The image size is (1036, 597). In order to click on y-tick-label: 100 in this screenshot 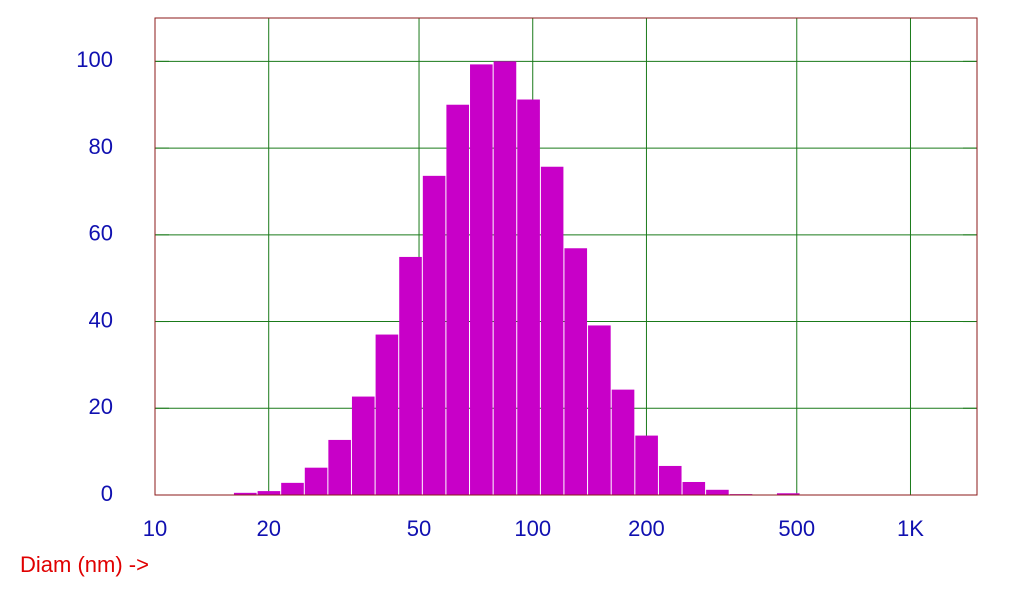, I will do `click(94, 59)`.